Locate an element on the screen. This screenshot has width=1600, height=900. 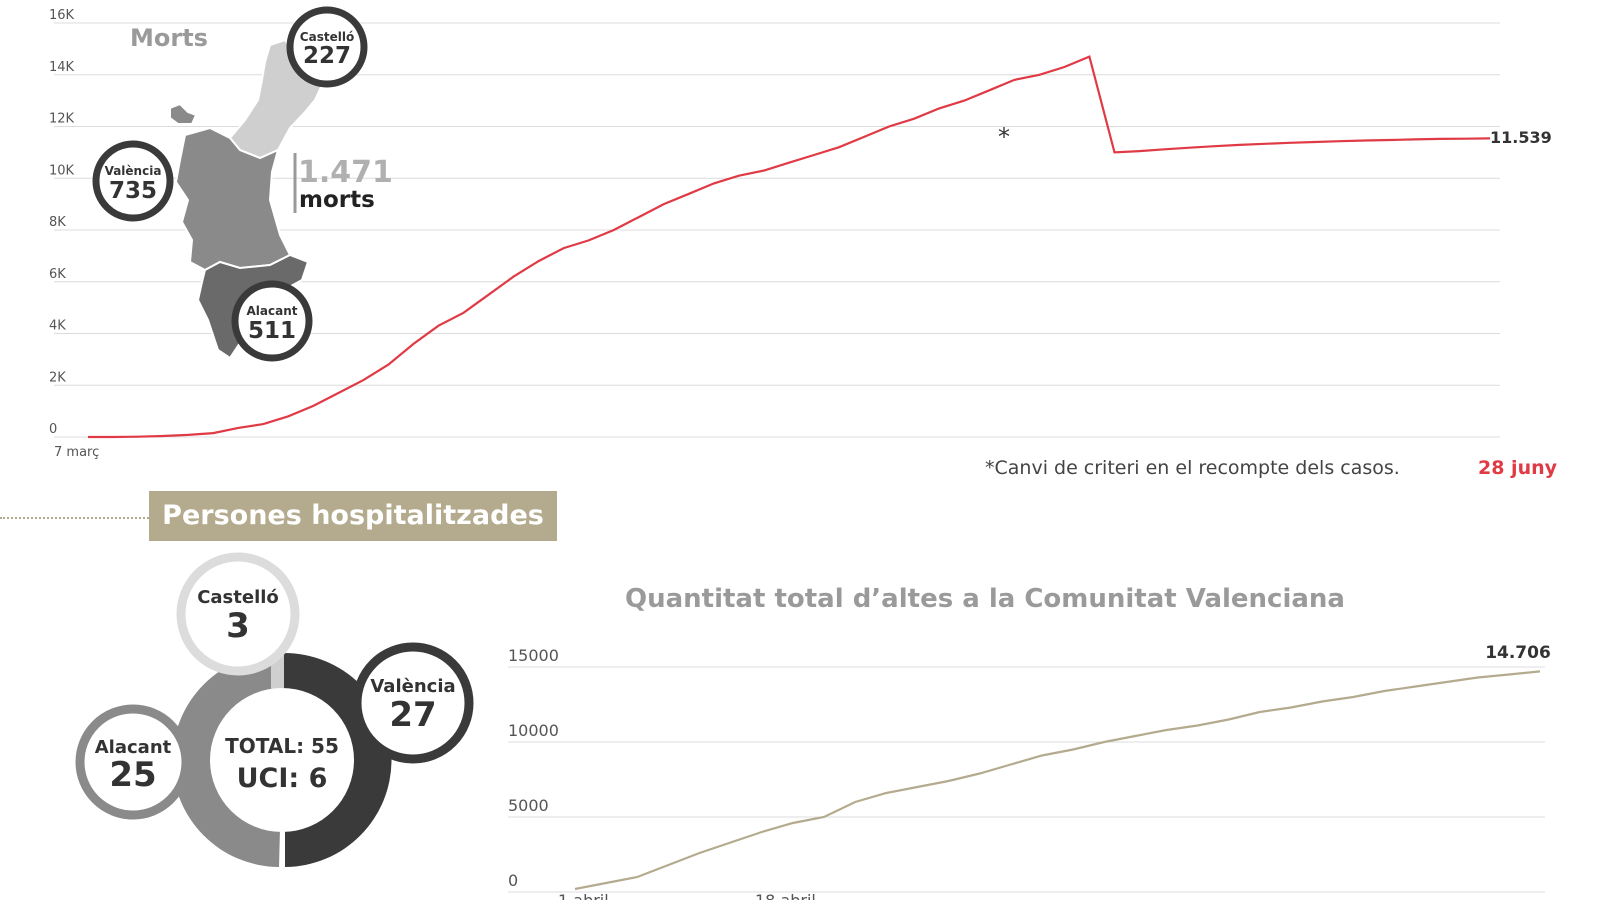
castello-bubble: Castelló 227 is located at coordinates (327, 47).